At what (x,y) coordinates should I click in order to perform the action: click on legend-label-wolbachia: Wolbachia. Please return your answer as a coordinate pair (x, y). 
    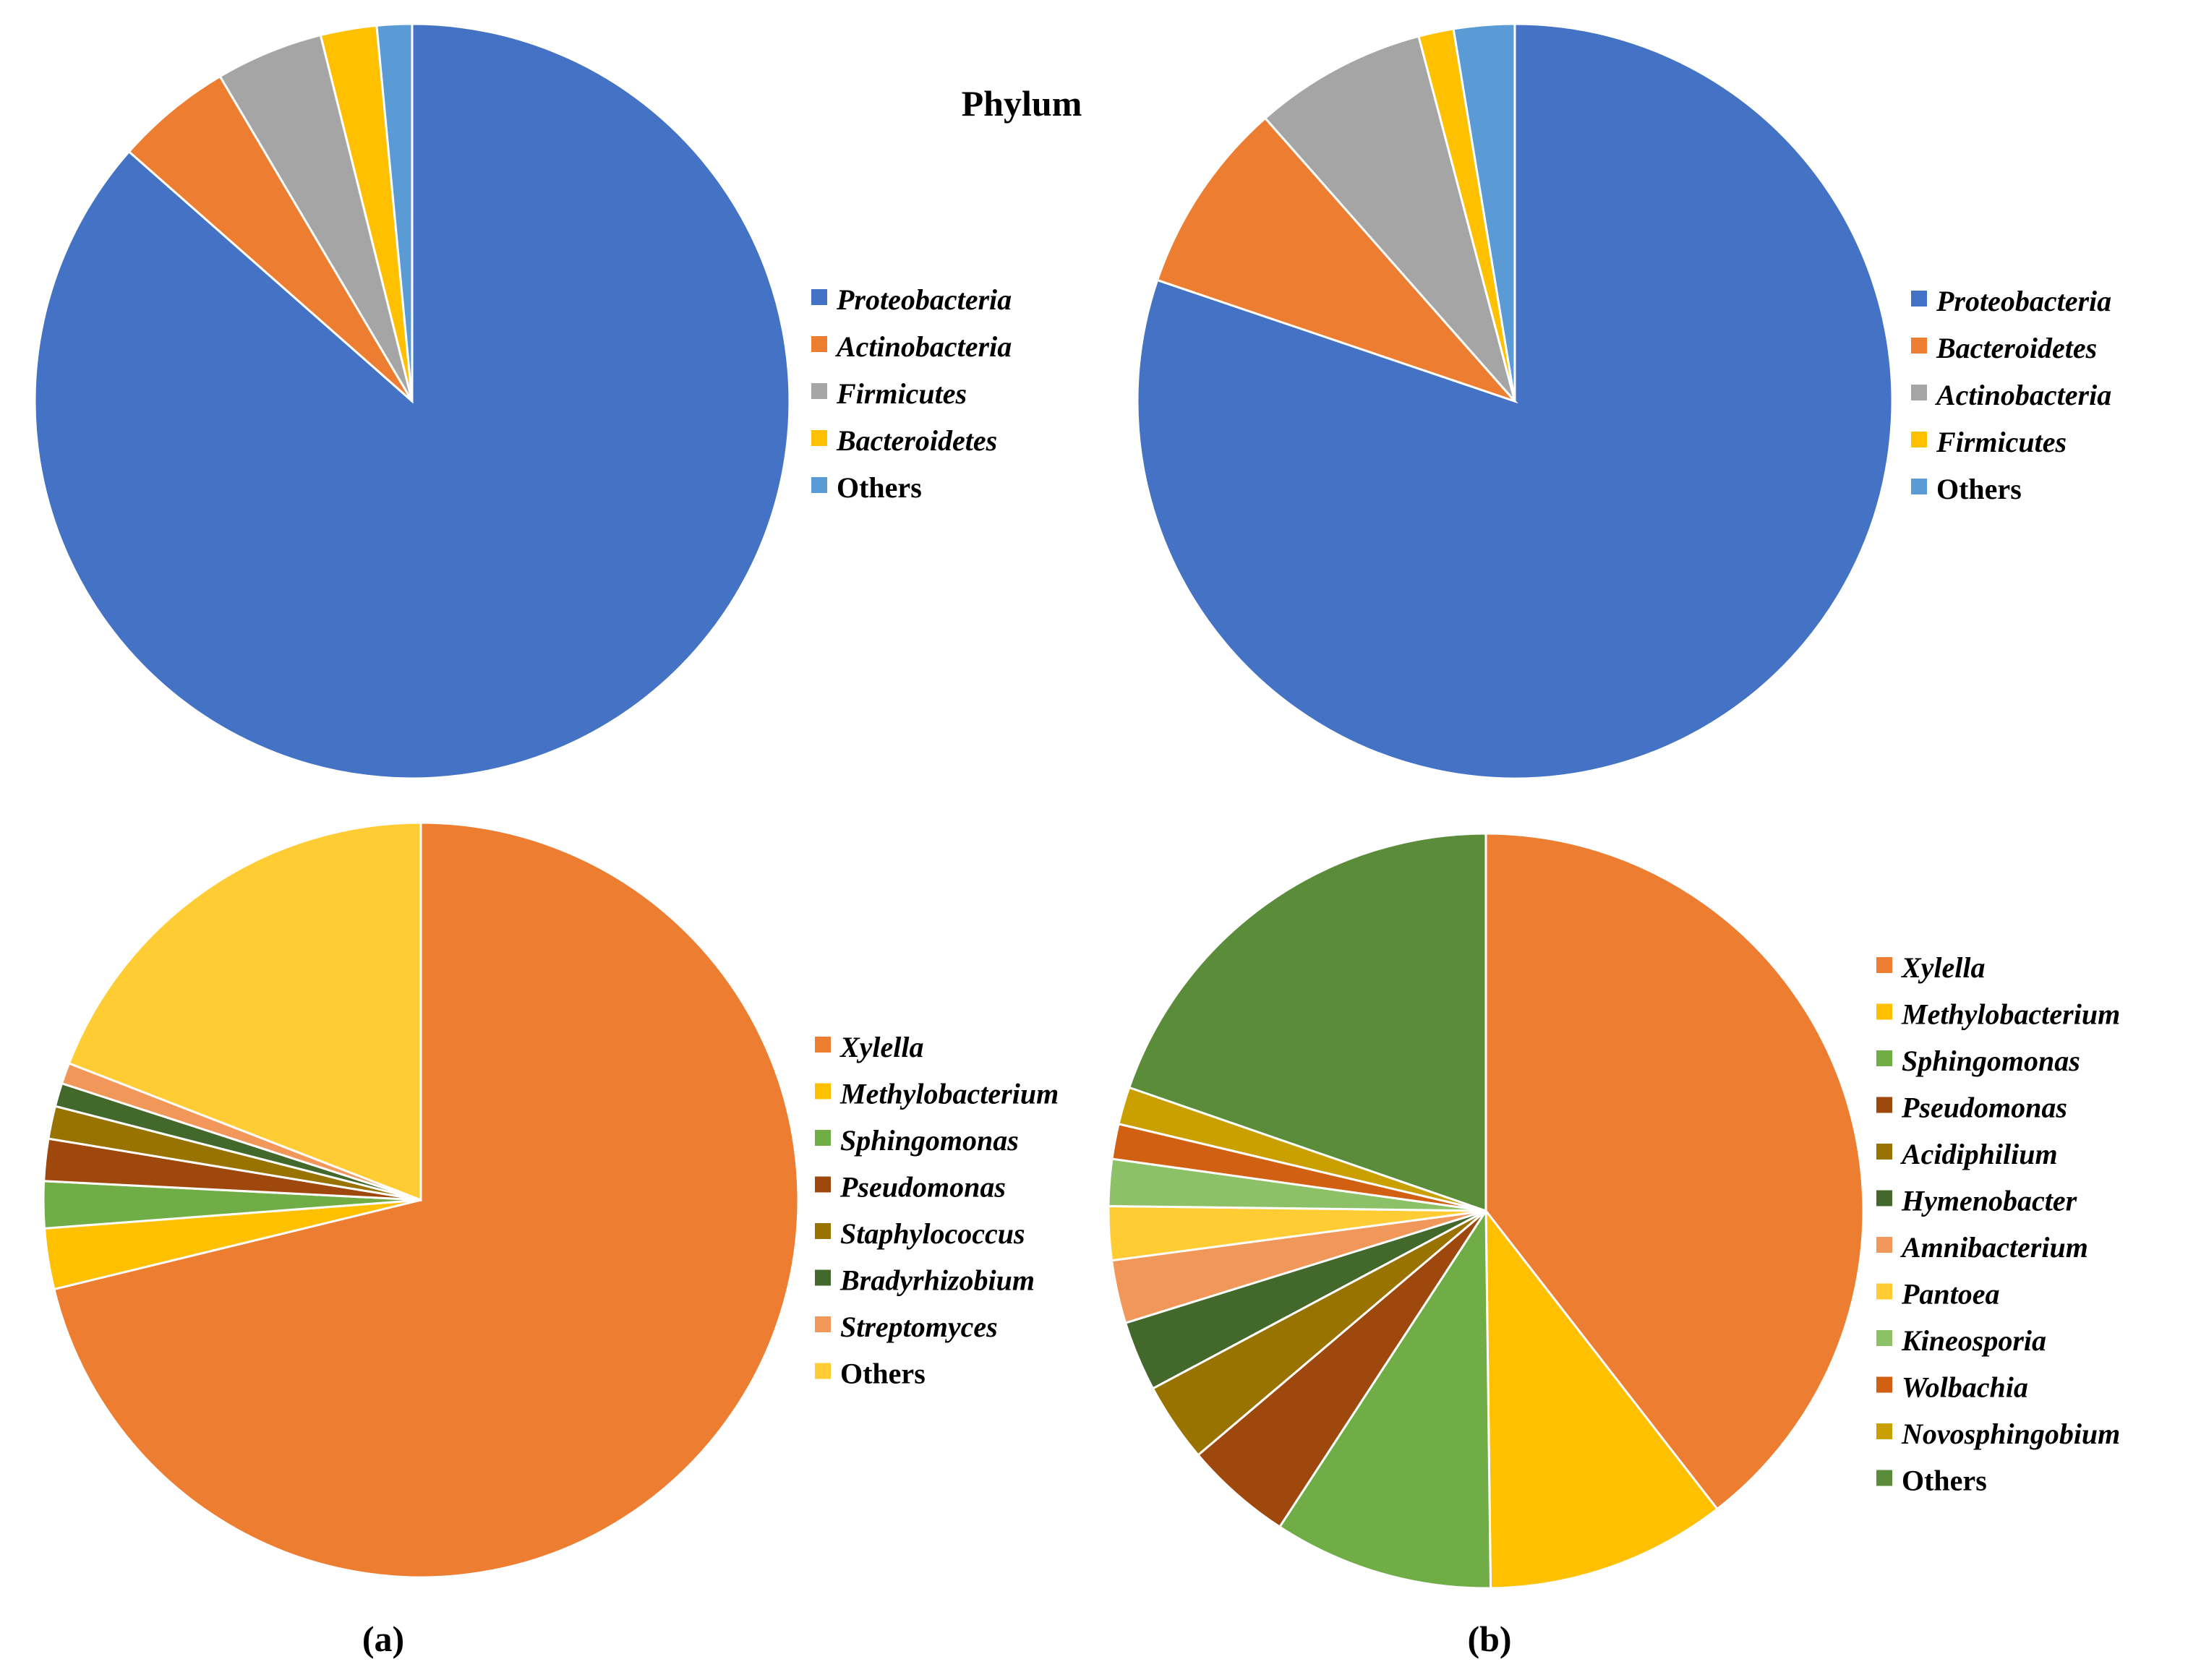
    Looking at the image, I should click on (1965, 1387).